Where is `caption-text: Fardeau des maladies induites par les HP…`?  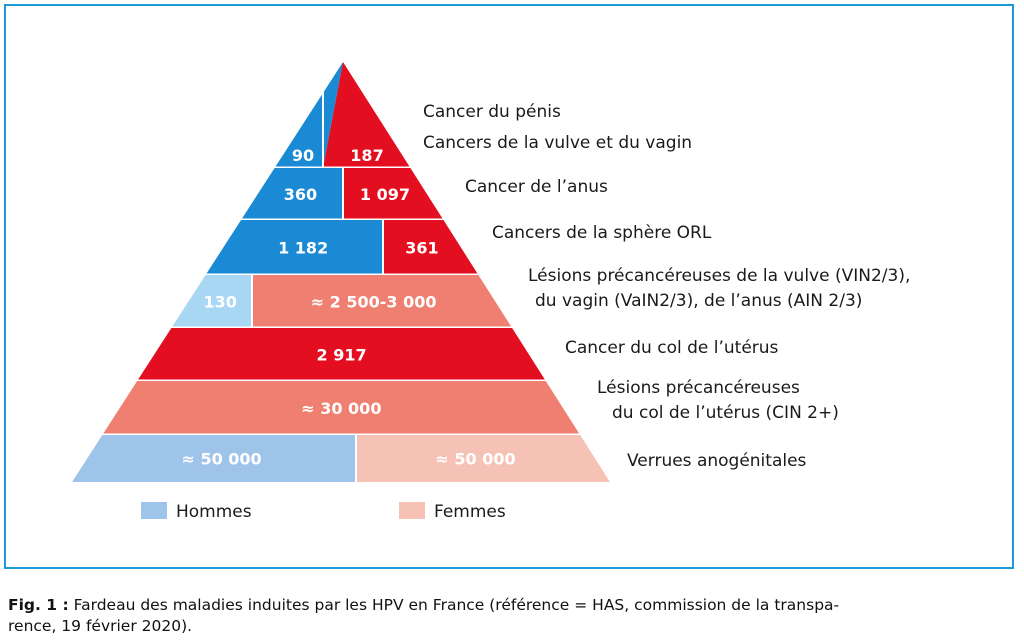 caption-text: Fardeau des maladies induites par les HP… is located at coordinates (454, 605).